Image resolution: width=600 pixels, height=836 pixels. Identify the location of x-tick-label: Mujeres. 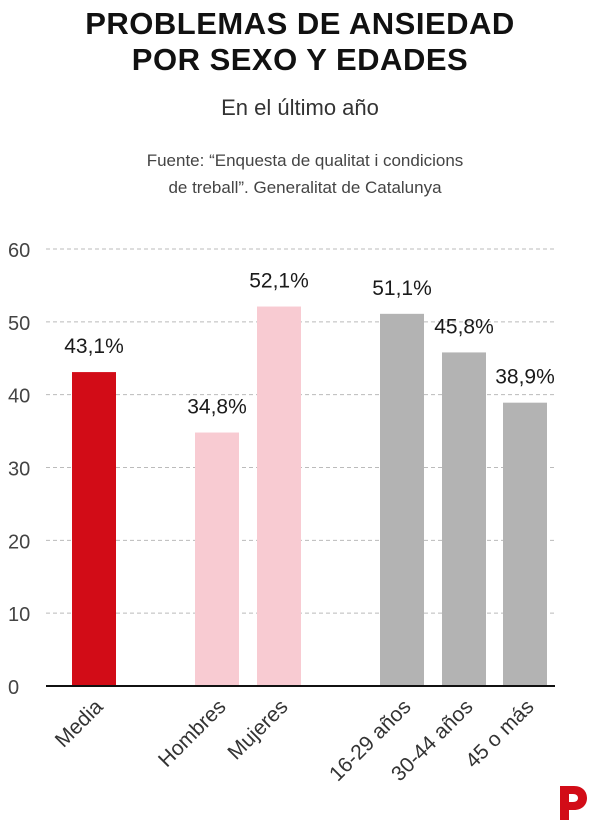
(257, 729).